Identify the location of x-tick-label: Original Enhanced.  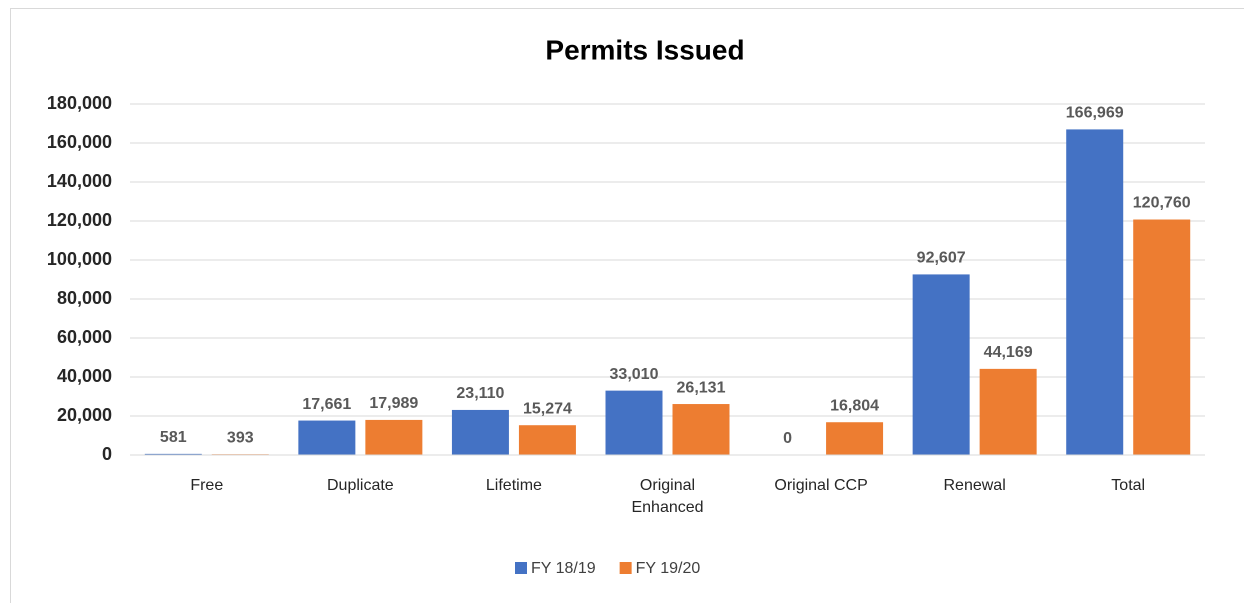
(667, 496).